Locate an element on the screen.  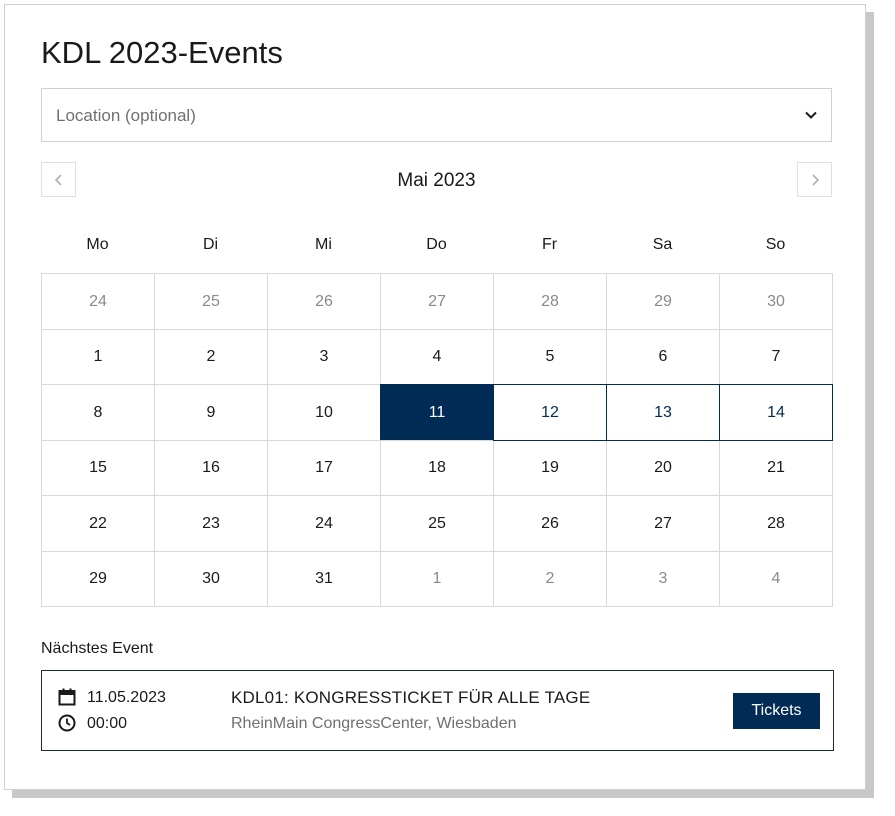
chevron-right-icon is located at coordinates (816, 180).